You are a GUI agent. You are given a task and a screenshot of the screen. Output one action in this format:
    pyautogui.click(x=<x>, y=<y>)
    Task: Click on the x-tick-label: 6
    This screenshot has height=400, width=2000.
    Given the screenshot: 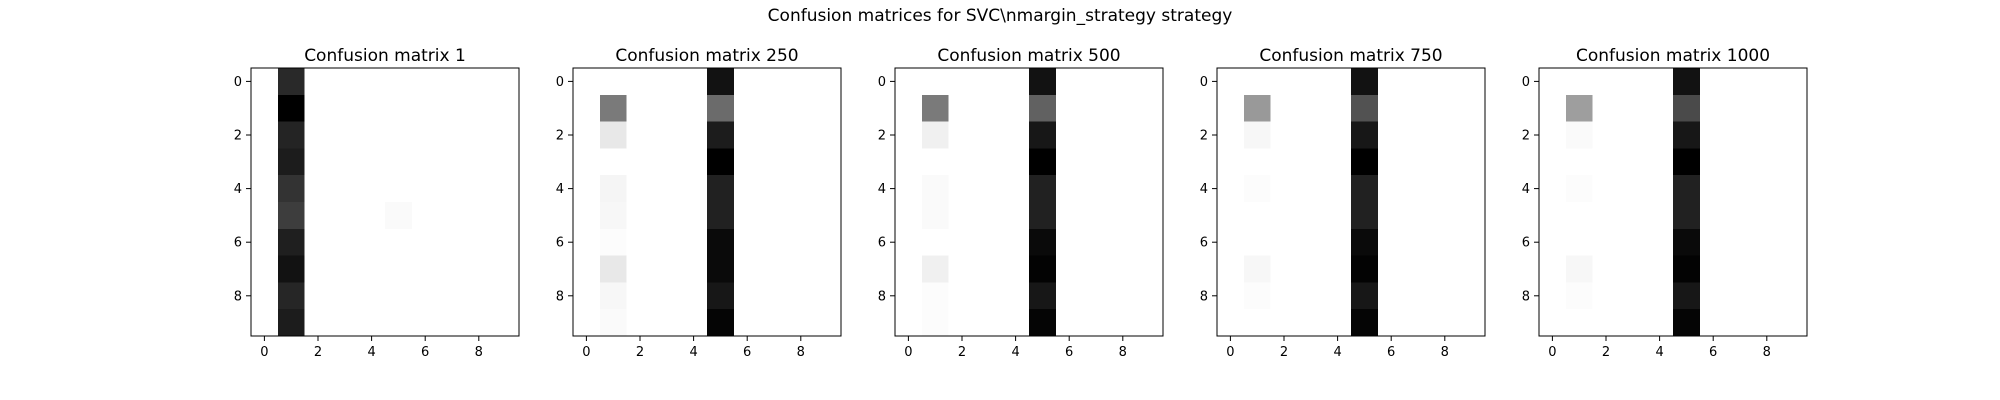 What is the action you would take?
    pyautogui.click(x=1069, y=352)
    